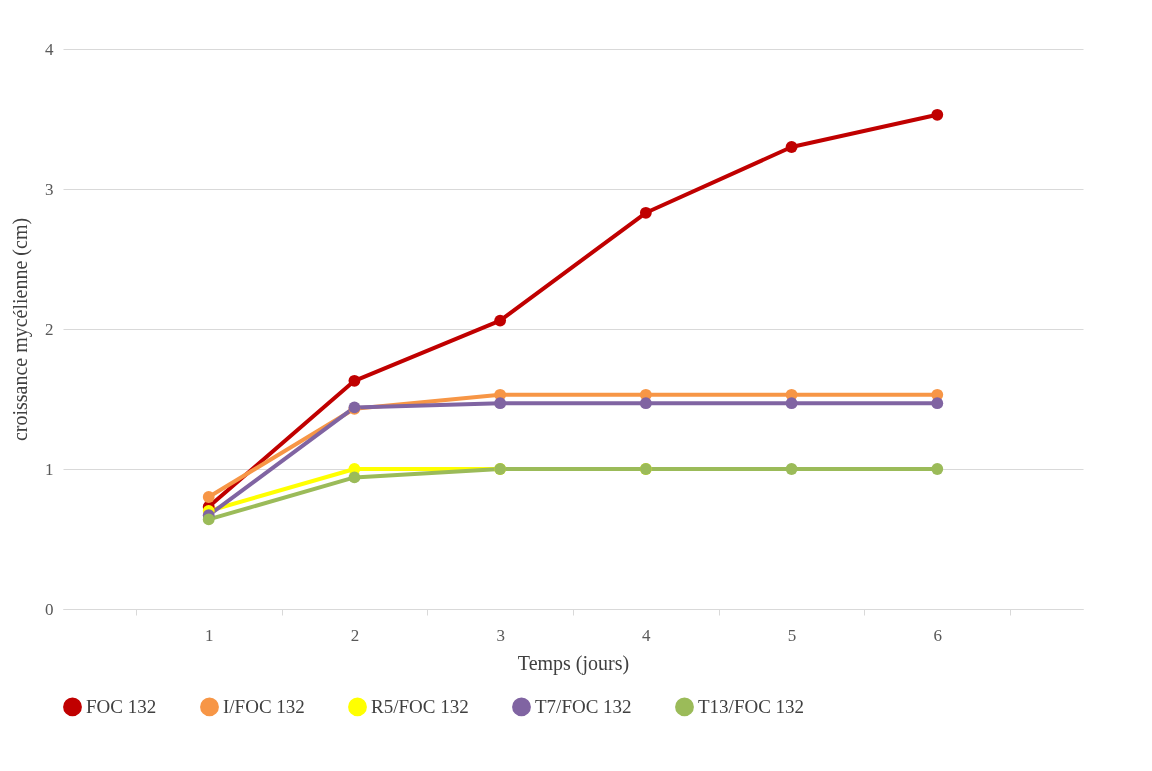 The image size is (1152, 771). What do you see at coordinates (49, 469) in the screenshot?
I see `y-tick-label: 1` at bounding box center [49, 469].